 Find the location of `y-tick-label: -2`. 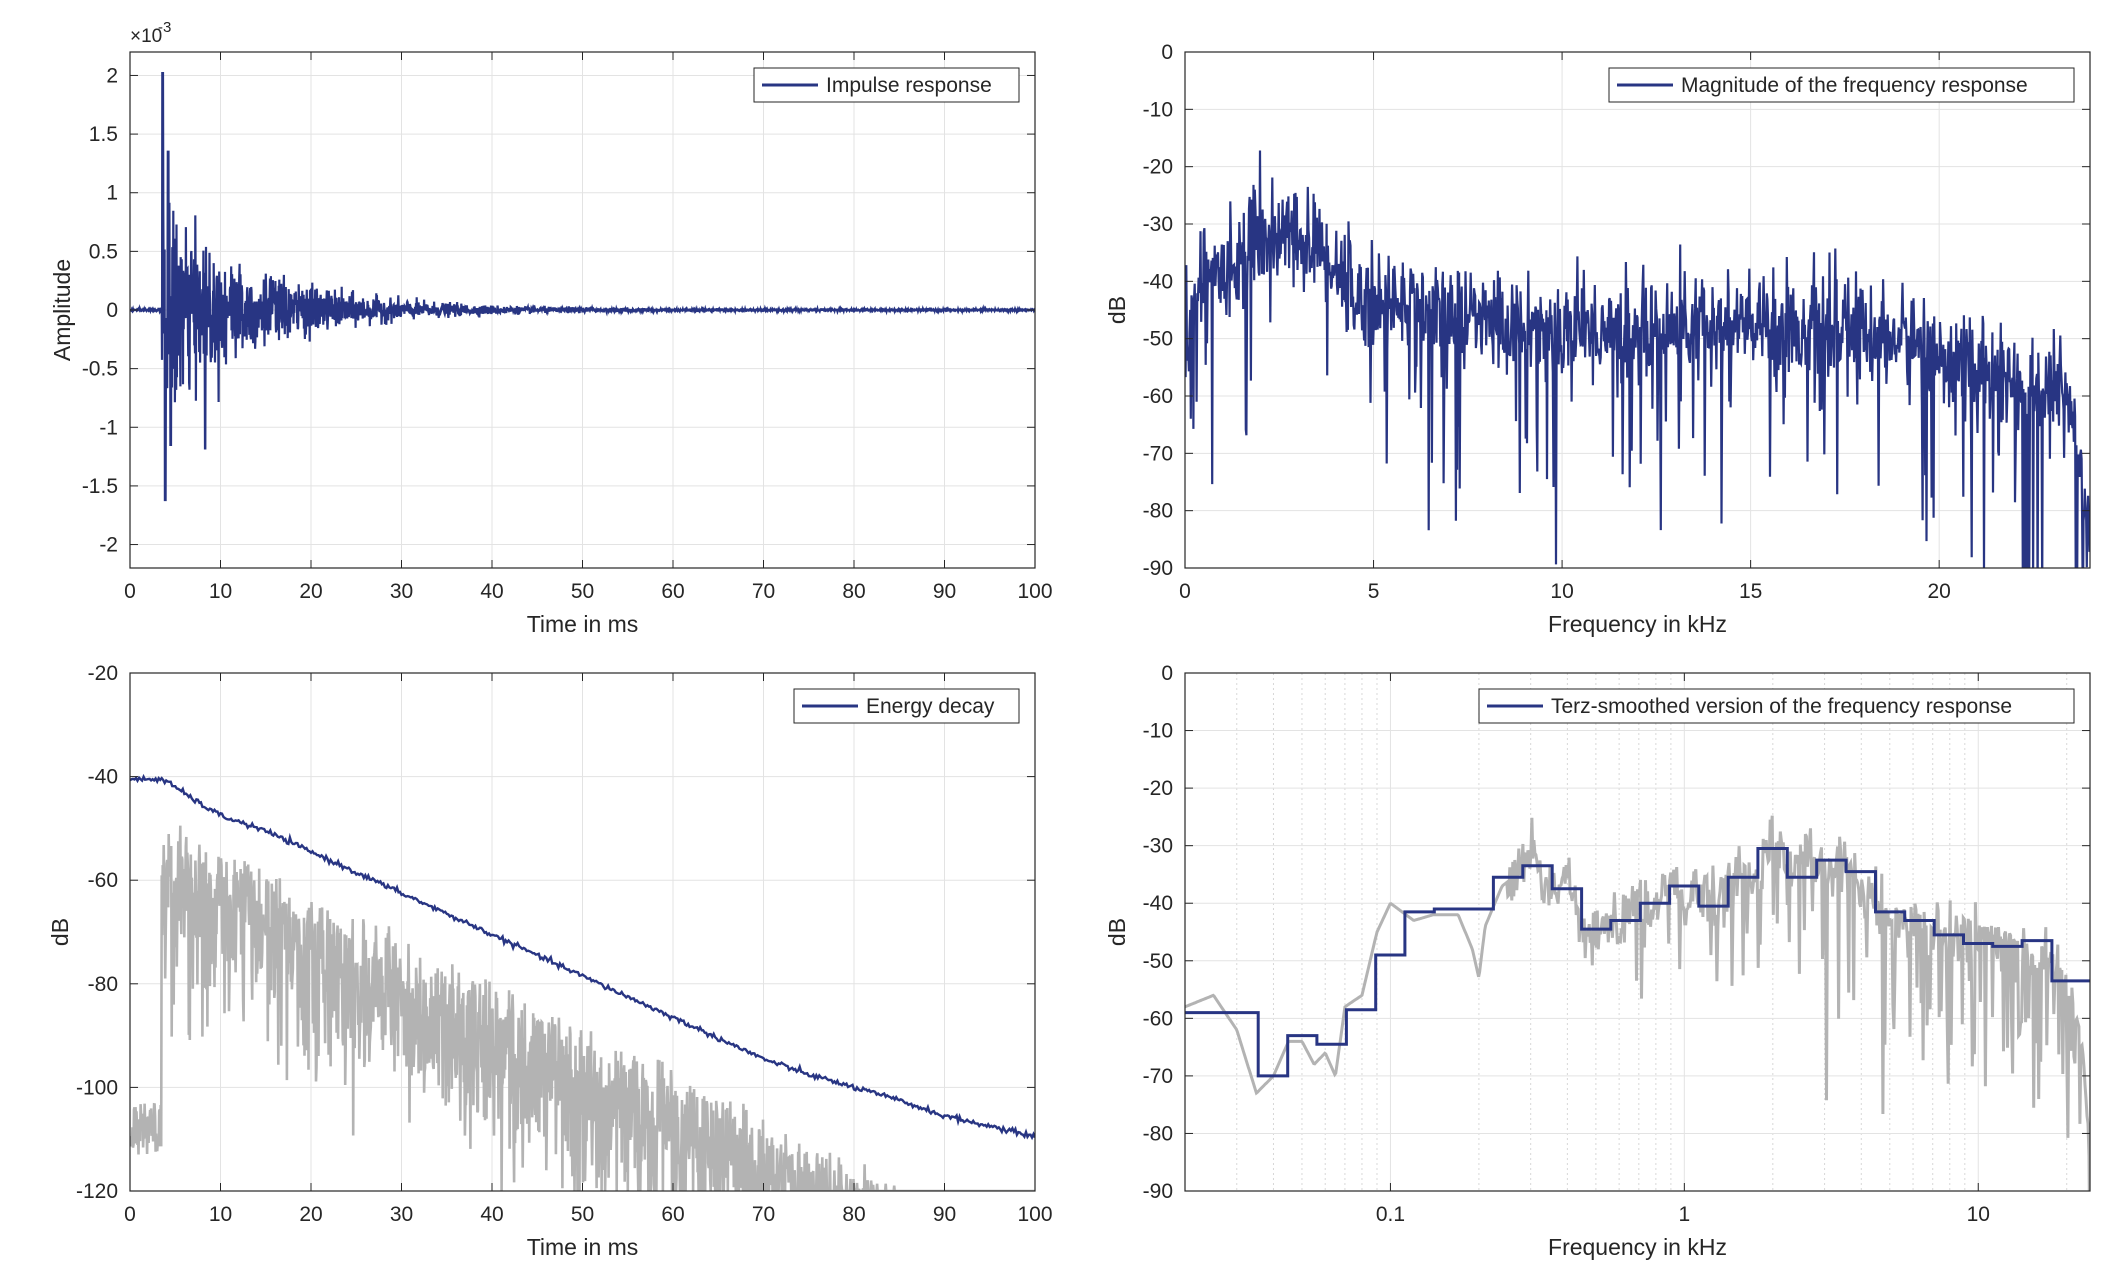

y-tick-label: -2 is located at coordinates (108, 545).